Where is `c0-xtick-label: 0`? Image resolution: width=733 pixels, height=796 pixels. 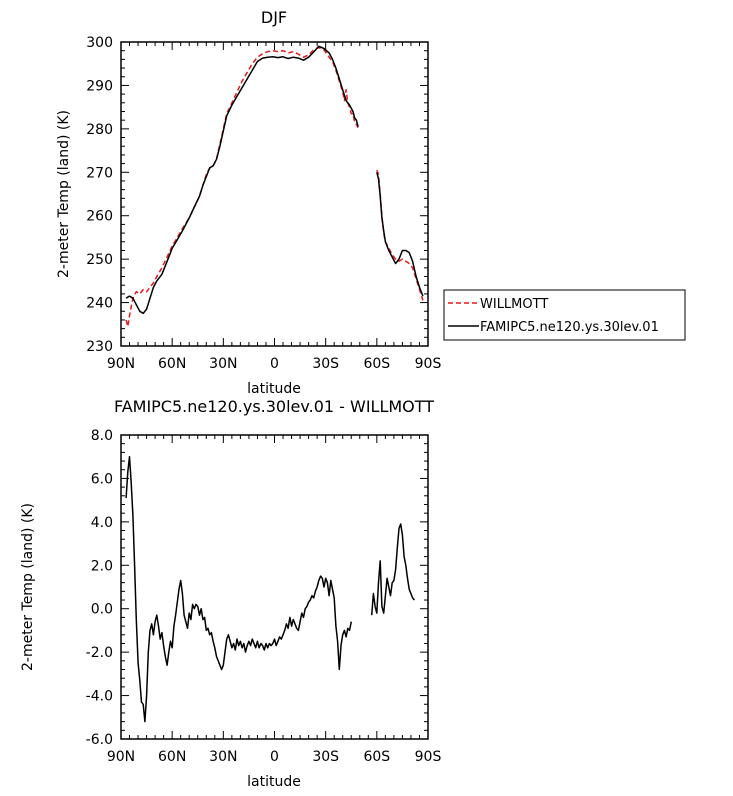 c0-xtick-label: 0 is located at coordinates (274, 364).